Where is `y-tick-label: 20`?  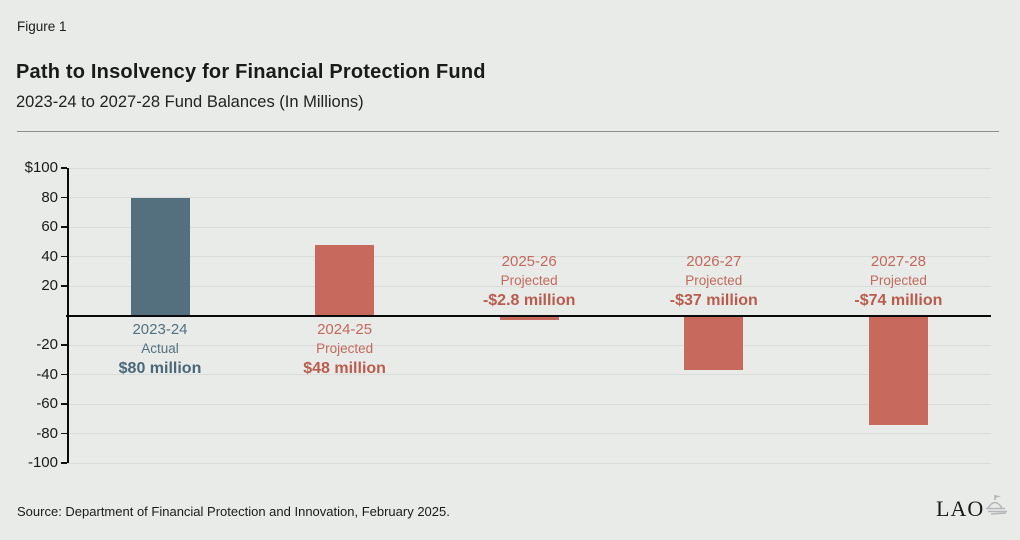
y-tick-label: 20 is located at coordinates (49, 285).